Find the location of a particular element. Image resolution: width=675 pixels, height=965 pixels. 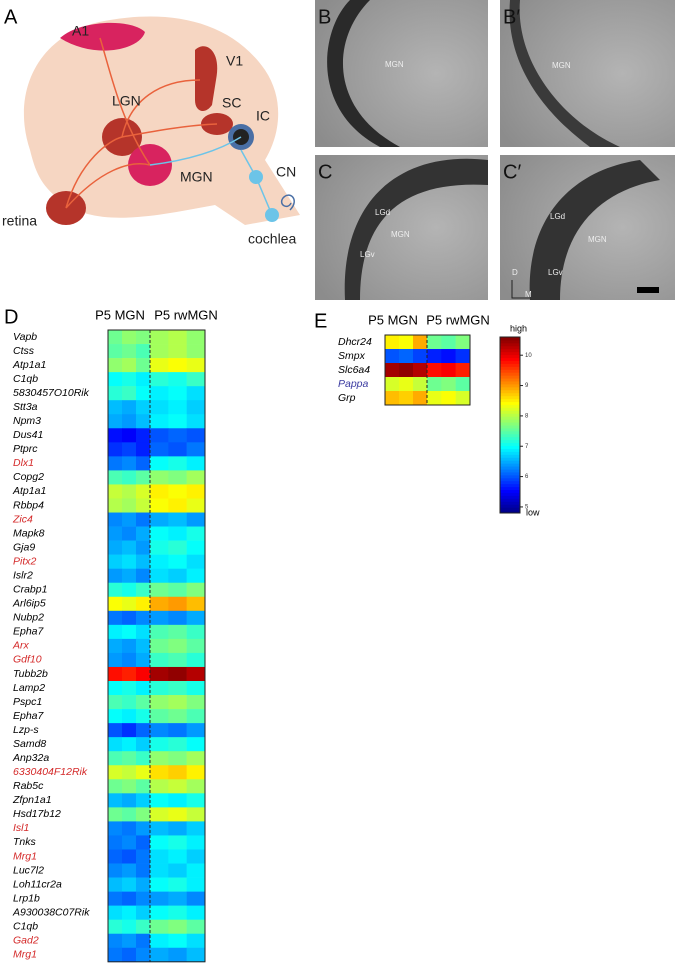

photo-label: LGd is located at coordinates (382, 212).